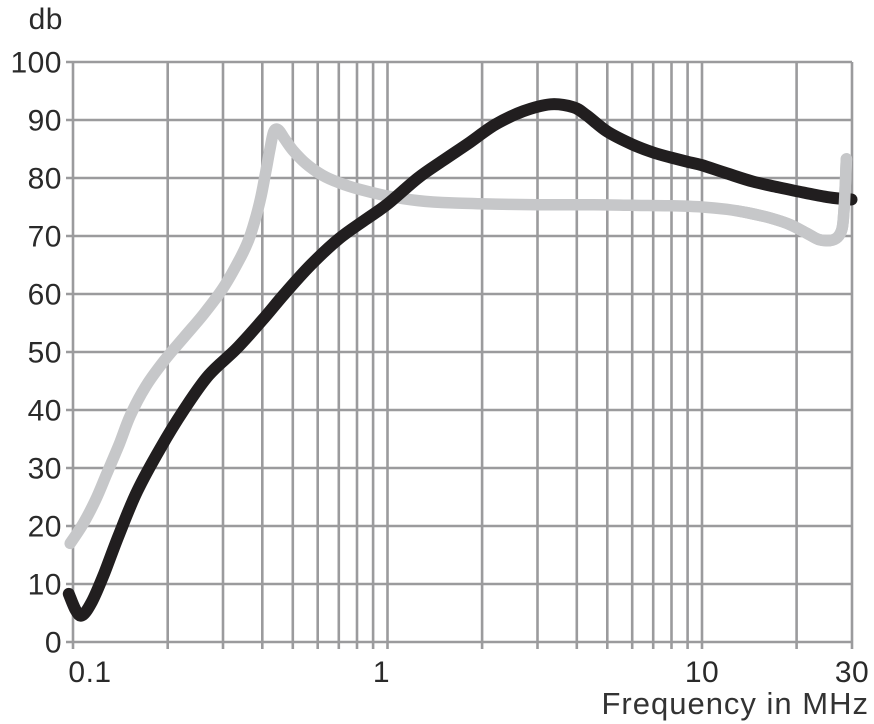 This screenshot has width=874, height=724. Describe the element at coordinates (735, 703) in the screenshot. I see `x-axis-title: Frequency in MHz` at that location.